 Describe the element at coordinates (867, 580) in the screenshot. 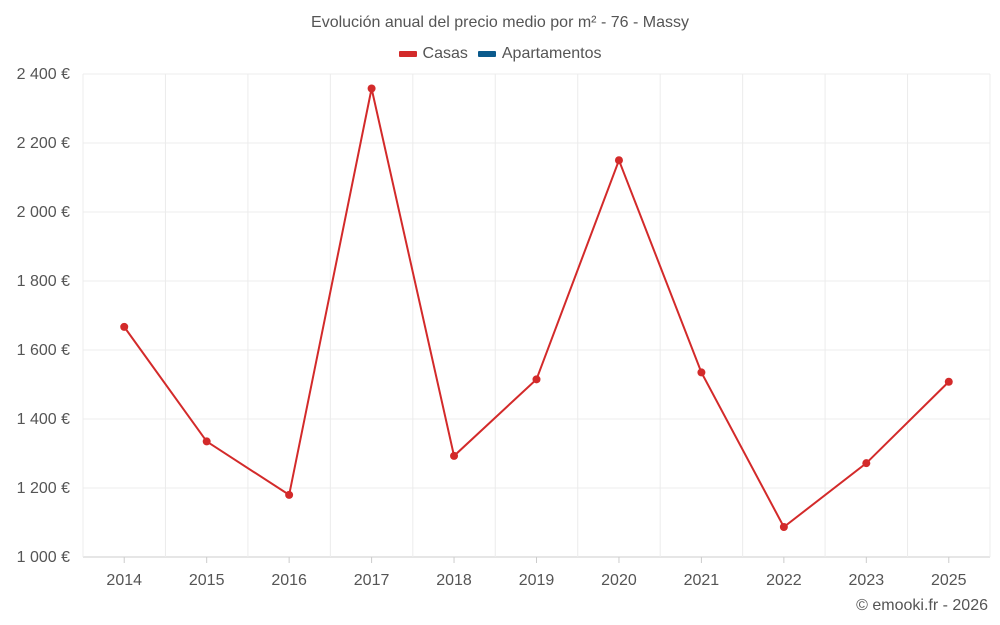

I see `x-tick-label: 2023` at that location.